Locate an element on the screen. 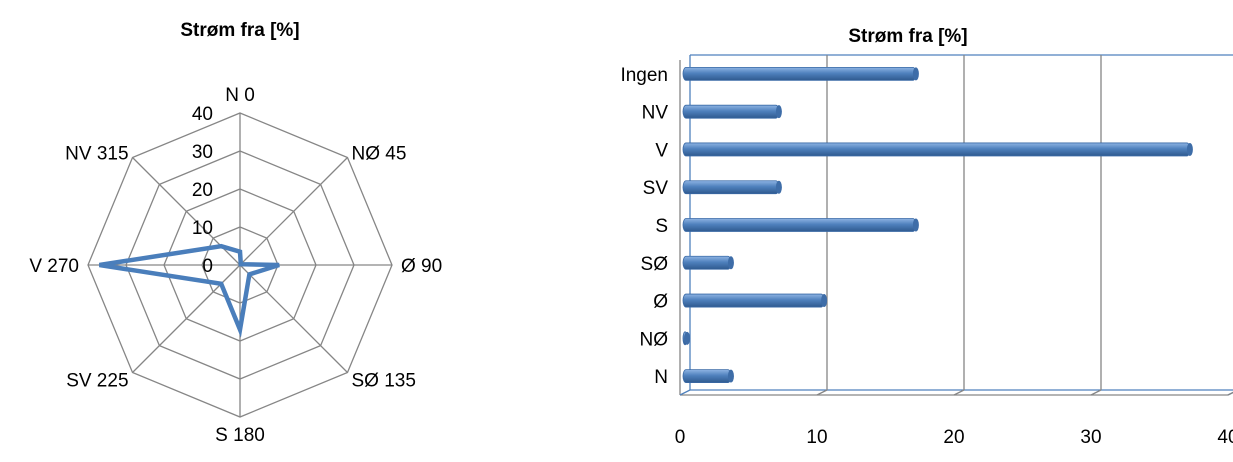 The height and width of the screenshot is (462, 1233). bar-x-tick-label: 20 is located at coordinates (953, 437).